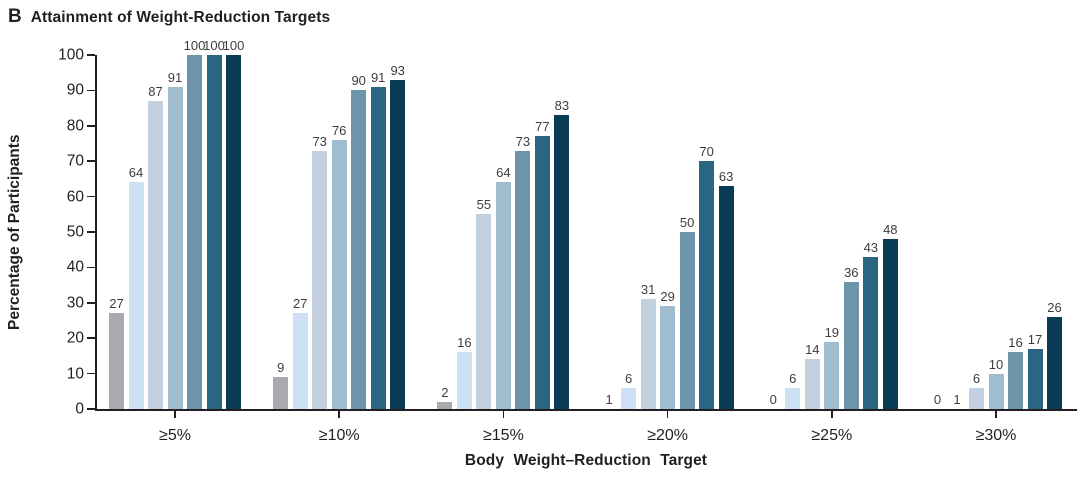 The width and height of the screenshot is (1080, 483). I want to click on y-axis-tick-label: 70, so click(75, 161).